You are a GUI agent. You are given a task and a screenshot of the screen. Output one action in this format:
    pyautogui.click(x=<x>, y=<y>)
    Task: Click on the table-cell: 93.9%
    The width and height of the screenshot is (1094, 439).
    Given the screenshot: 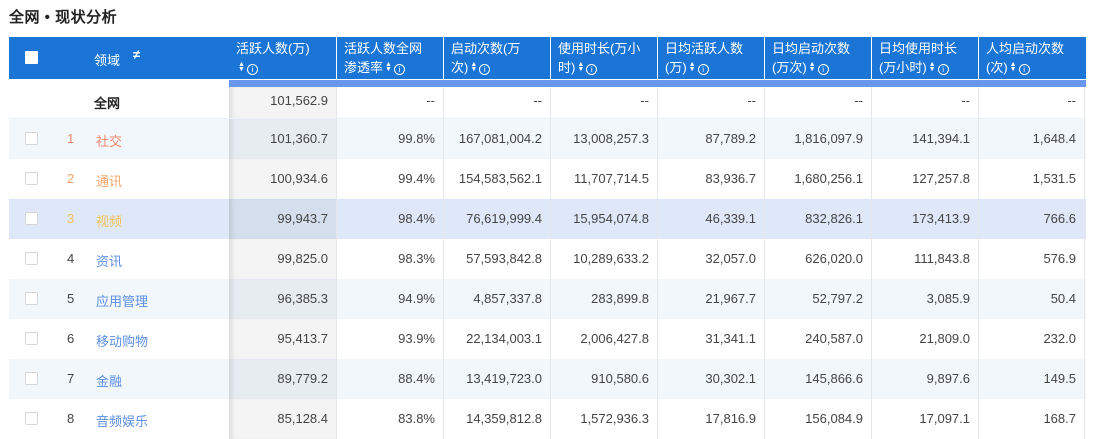 What is the action you would take?
    pyautogui.click(x=389, y=339)
    